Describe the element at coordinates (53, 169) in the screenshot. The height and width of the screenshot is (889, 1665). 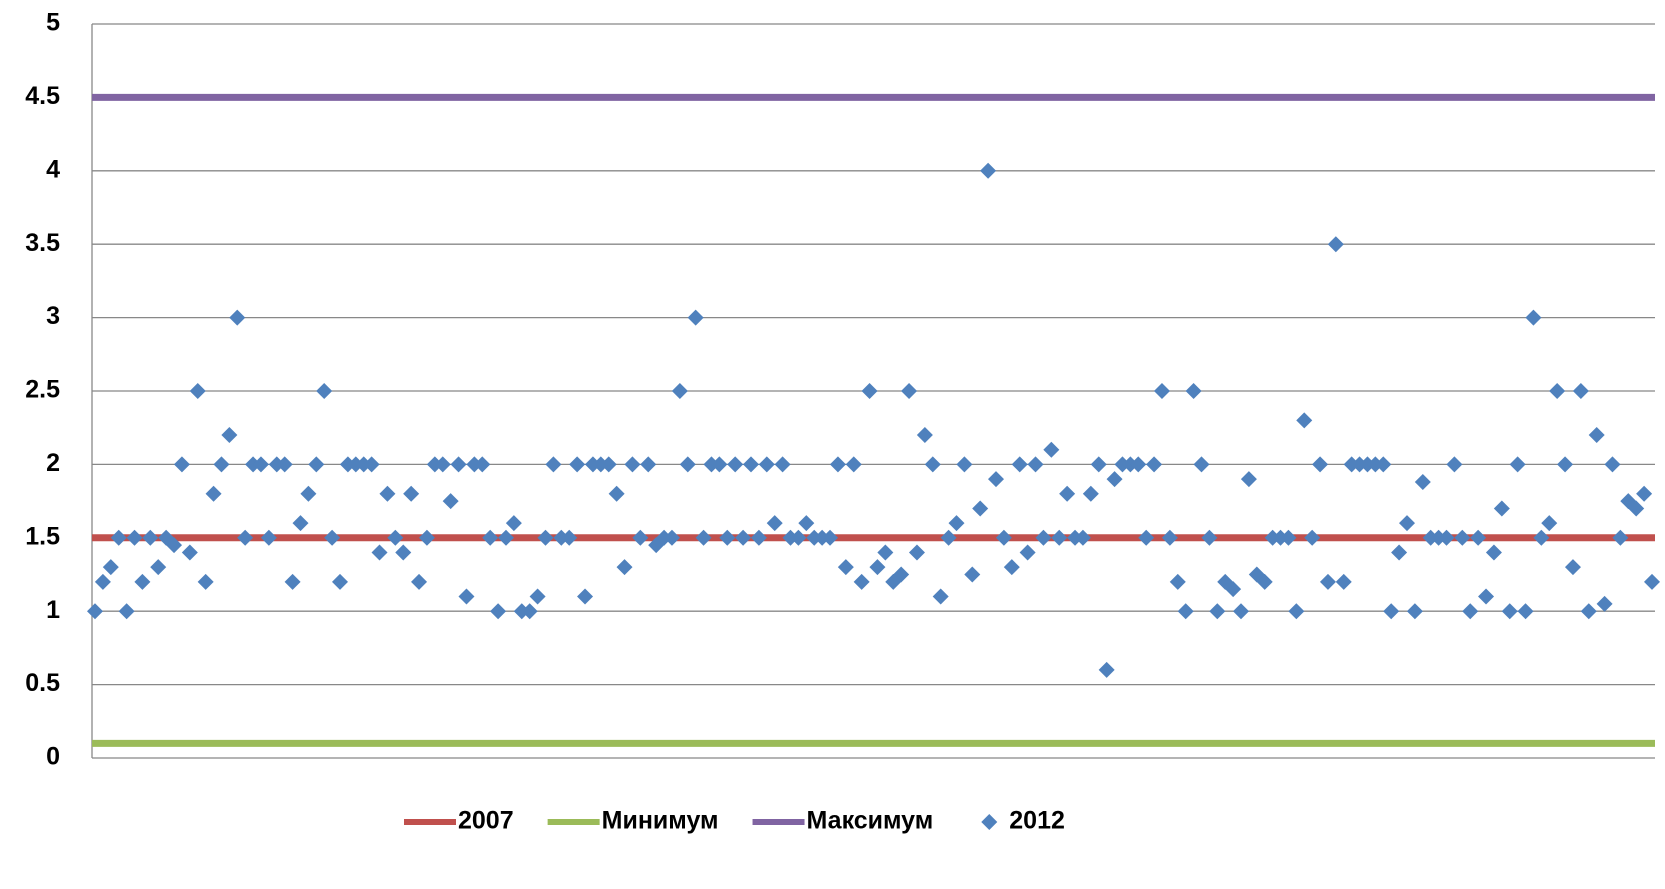
I see `y-tick-label: 4` at that location.